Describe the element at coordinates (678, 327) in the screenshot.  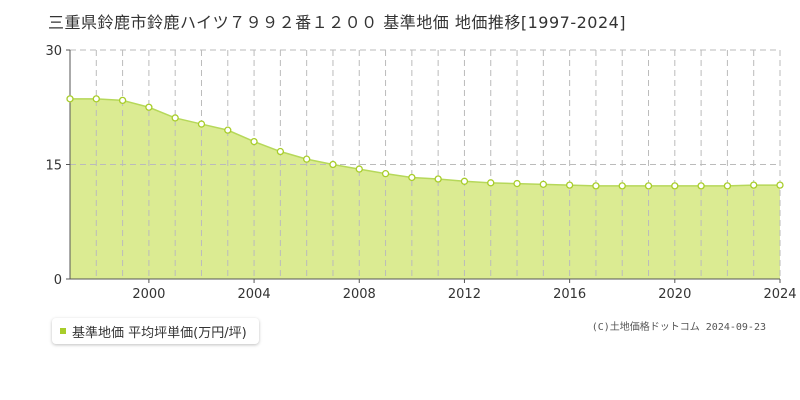
I see `credit-text: (C)土地価格ドットコム 2024-09-23` at that location.